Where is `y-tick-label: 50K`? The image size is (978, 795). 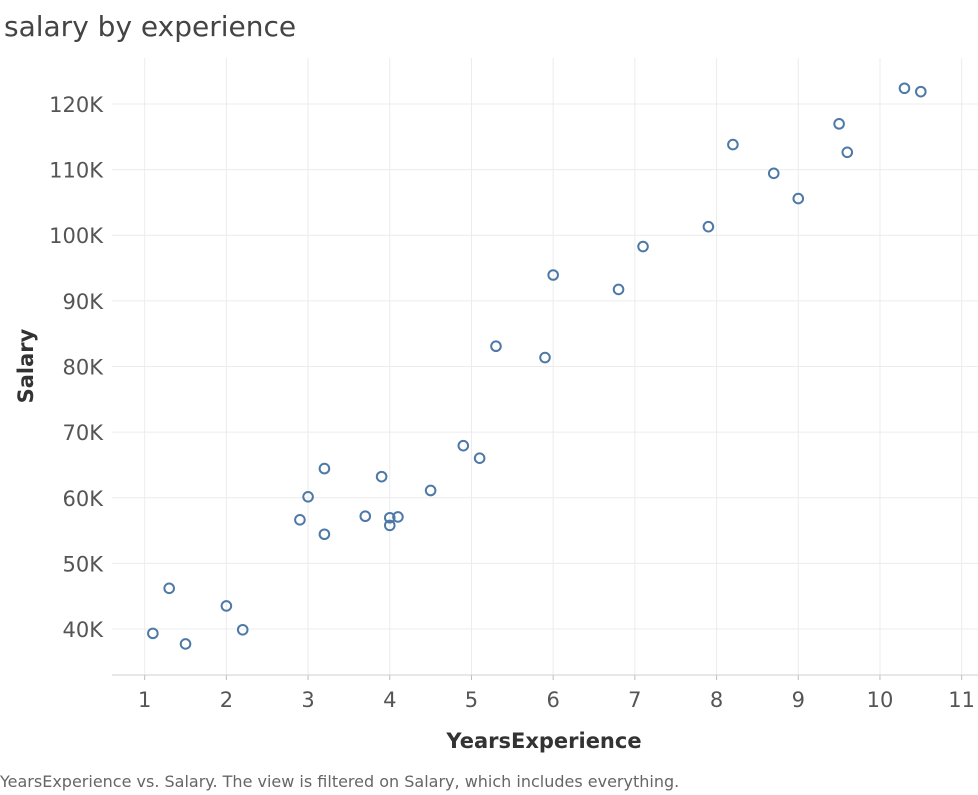 y-tick-label: 50K is located at coordinates (84, 564).